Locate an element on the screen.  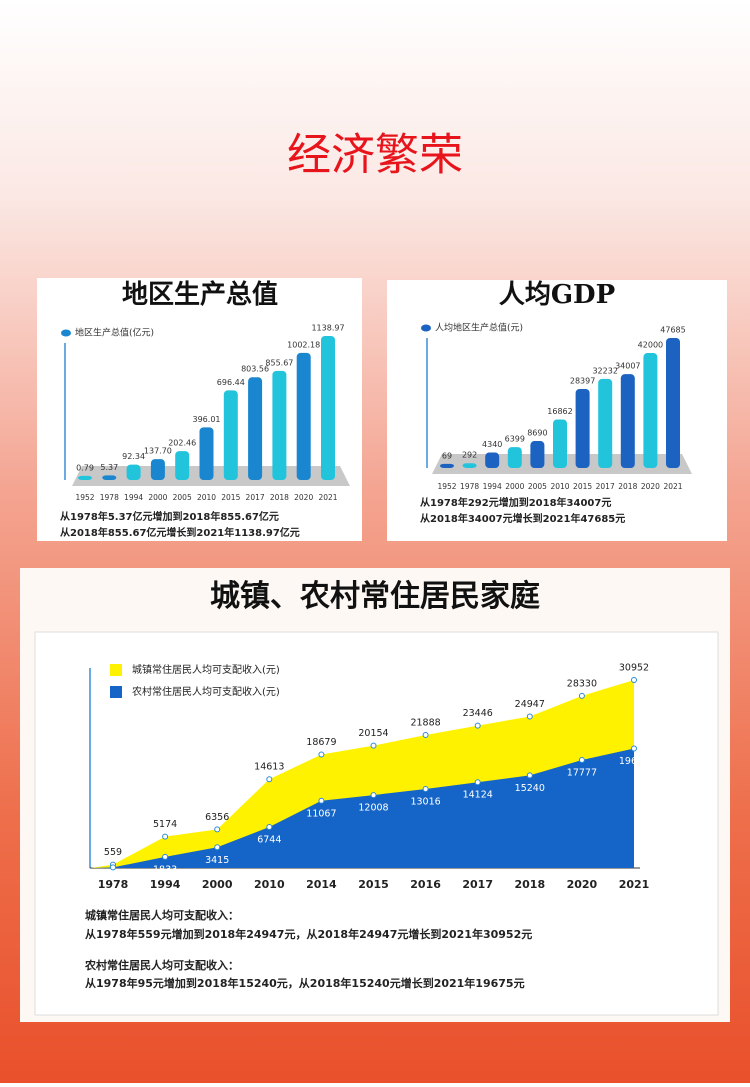
value-label: 8690 is located at coordinates (537, 433).